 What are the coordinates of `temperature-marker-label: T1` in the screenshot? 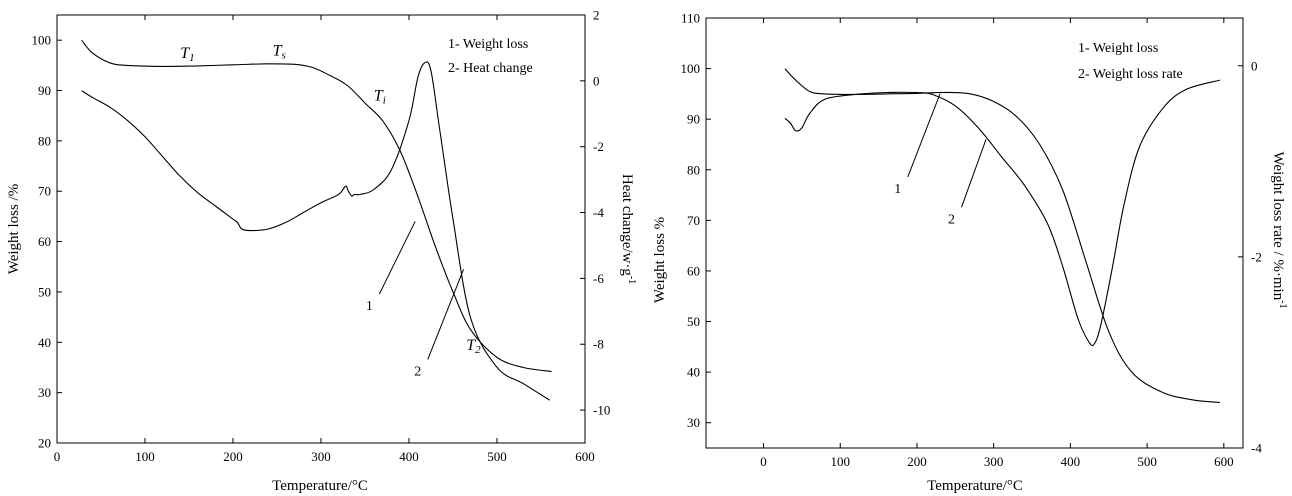 It's located at (187, 54).